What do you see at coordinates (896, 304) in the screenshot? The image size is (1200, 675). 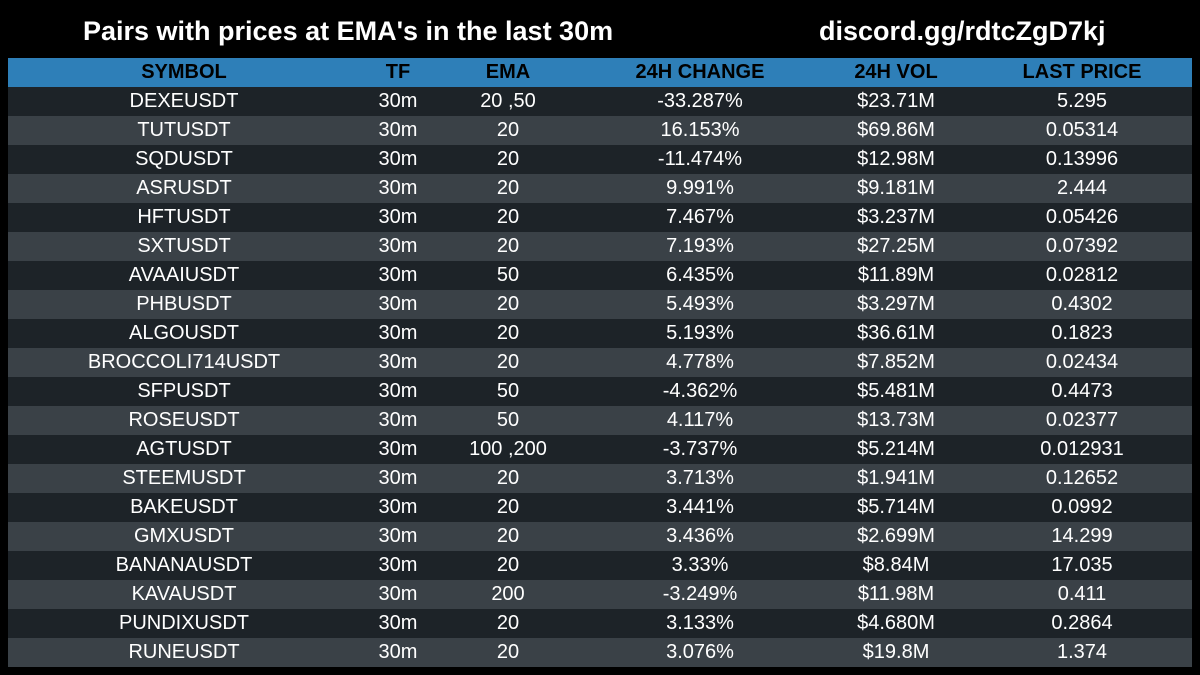 I see `cell-24h-vol: $3.297M` at bounding box center [896, 304].